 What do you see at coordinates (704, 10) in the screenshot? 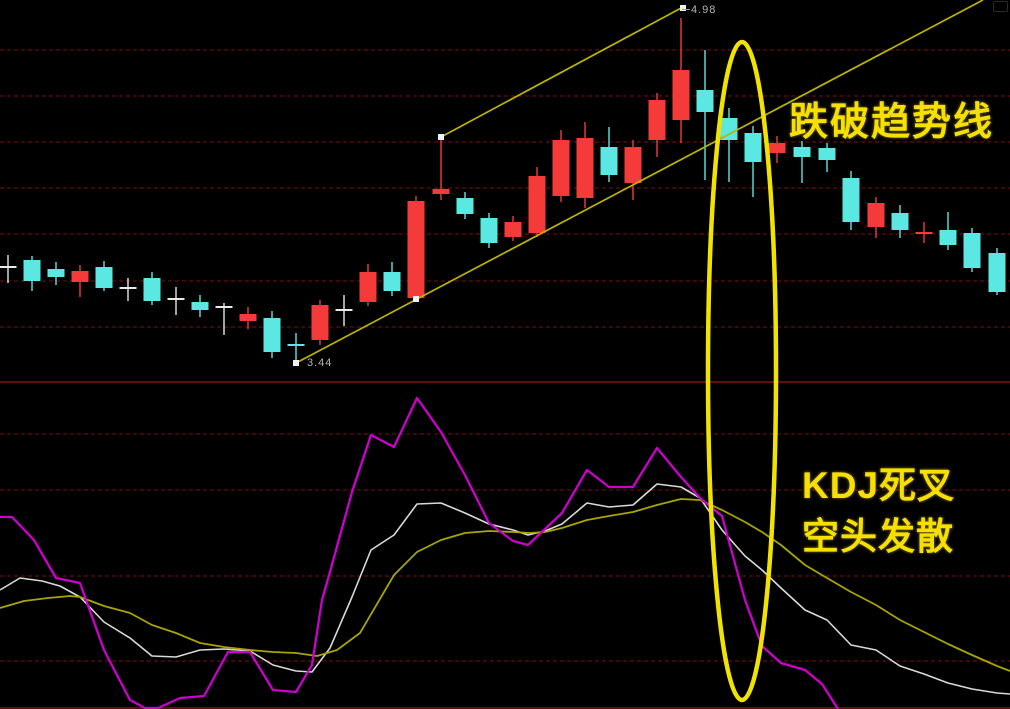
I see `high-price-label: 4.98` at bounding box center [704, 10].